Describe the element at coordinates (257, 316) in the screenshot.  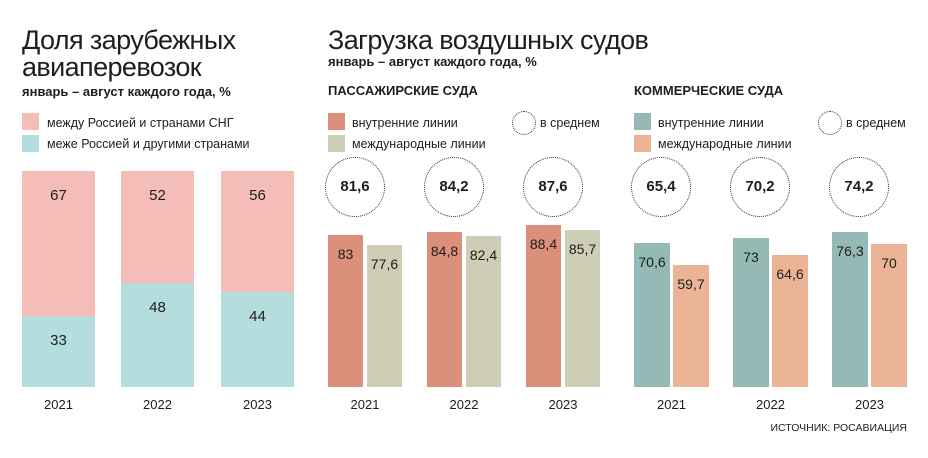
I see `value-label: 44` at that location.